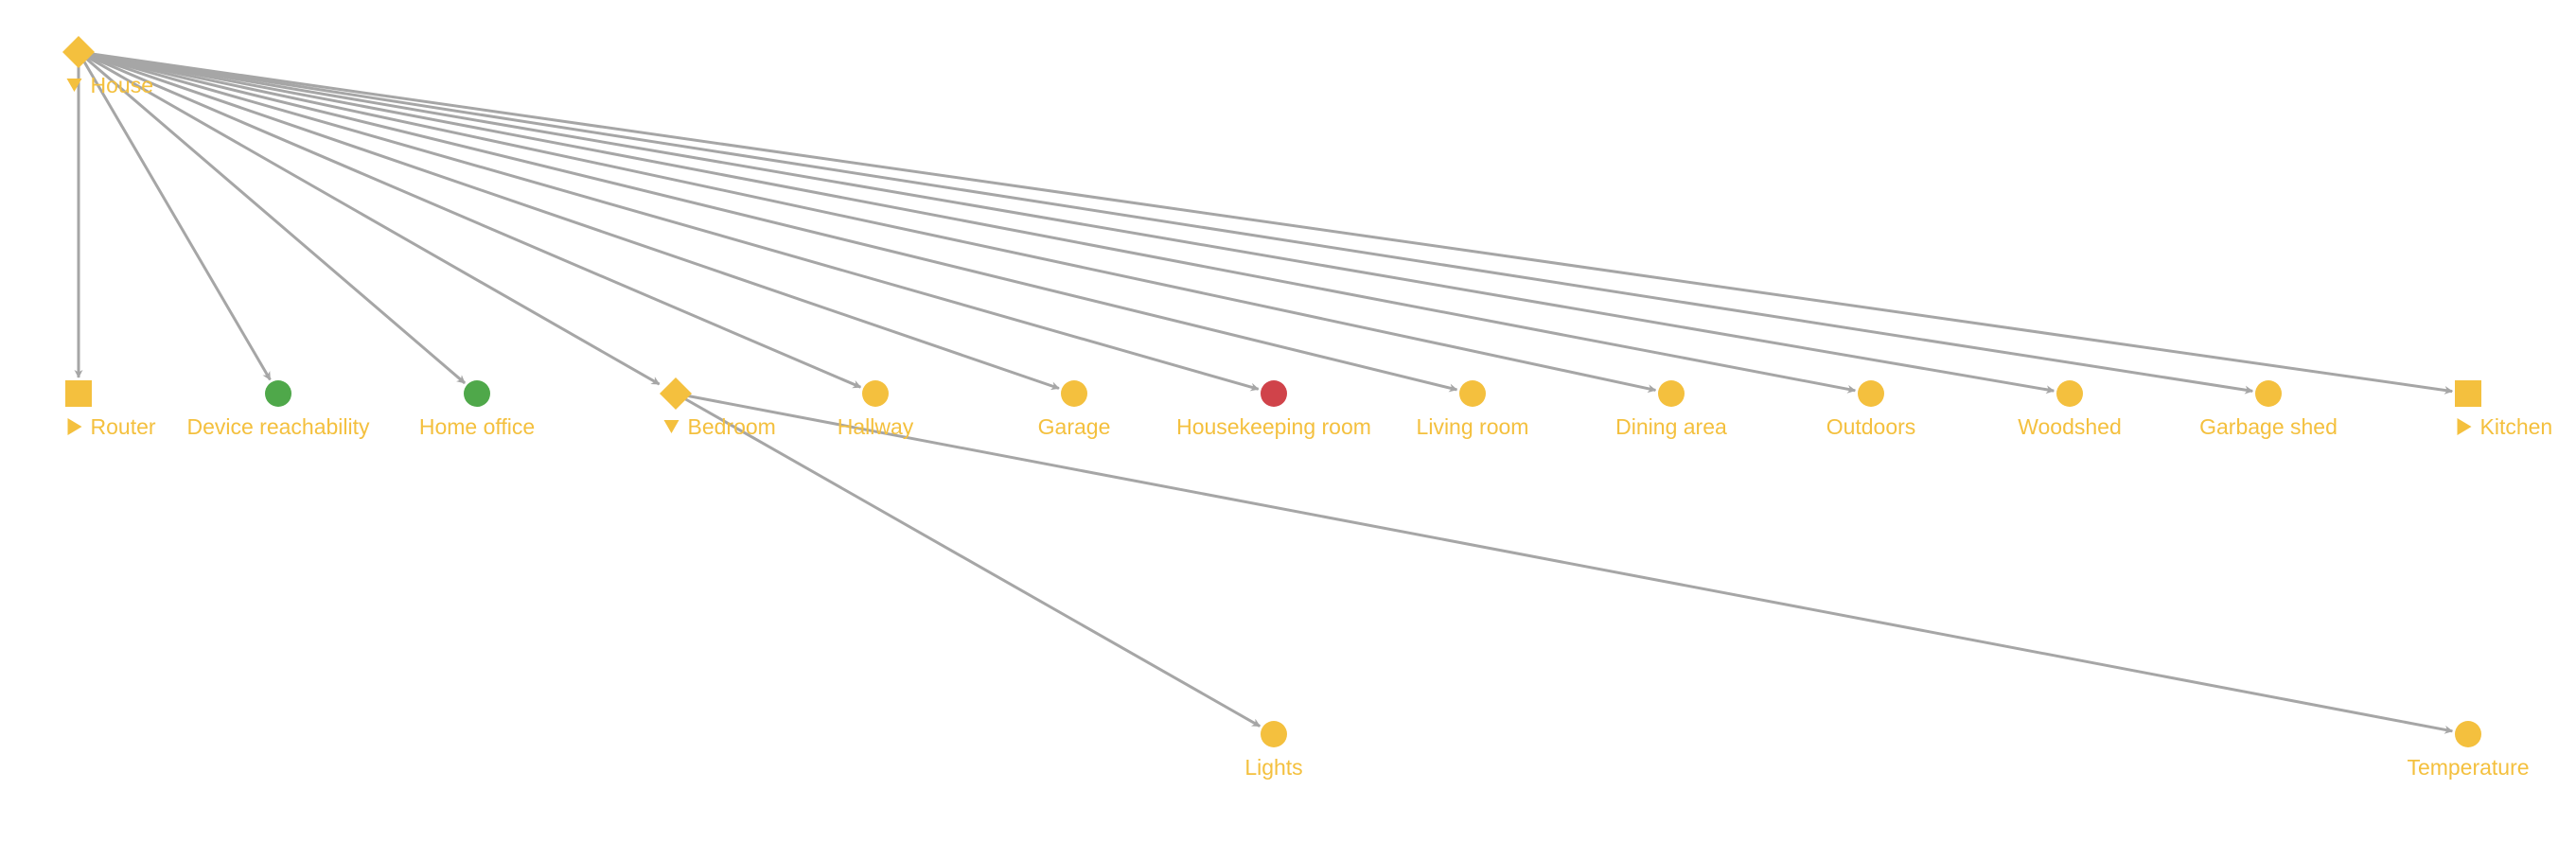 The height and width of the screenshot is (842, 2576). I want to click on node-house: House, so click(107, 66).